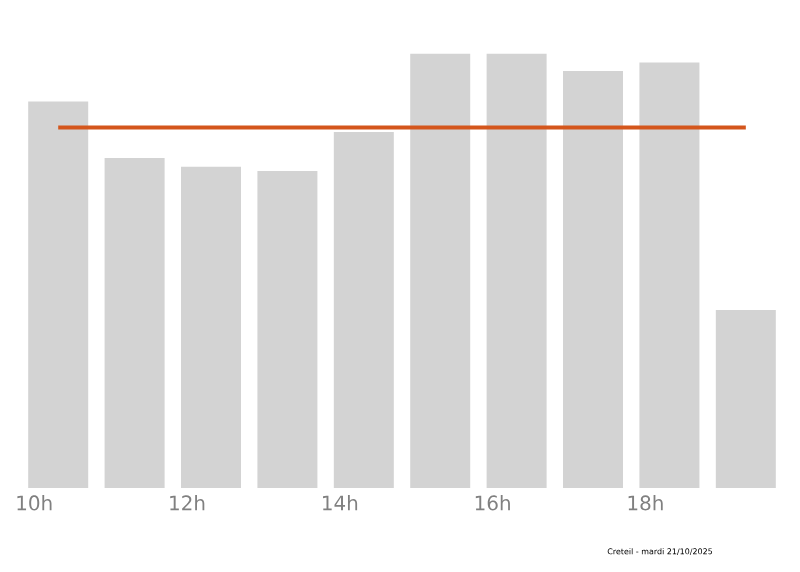 Image resolution: width=800 pixels, height=572 pixels. I want to click on x-tick-label: 16h, so click(492, 503).